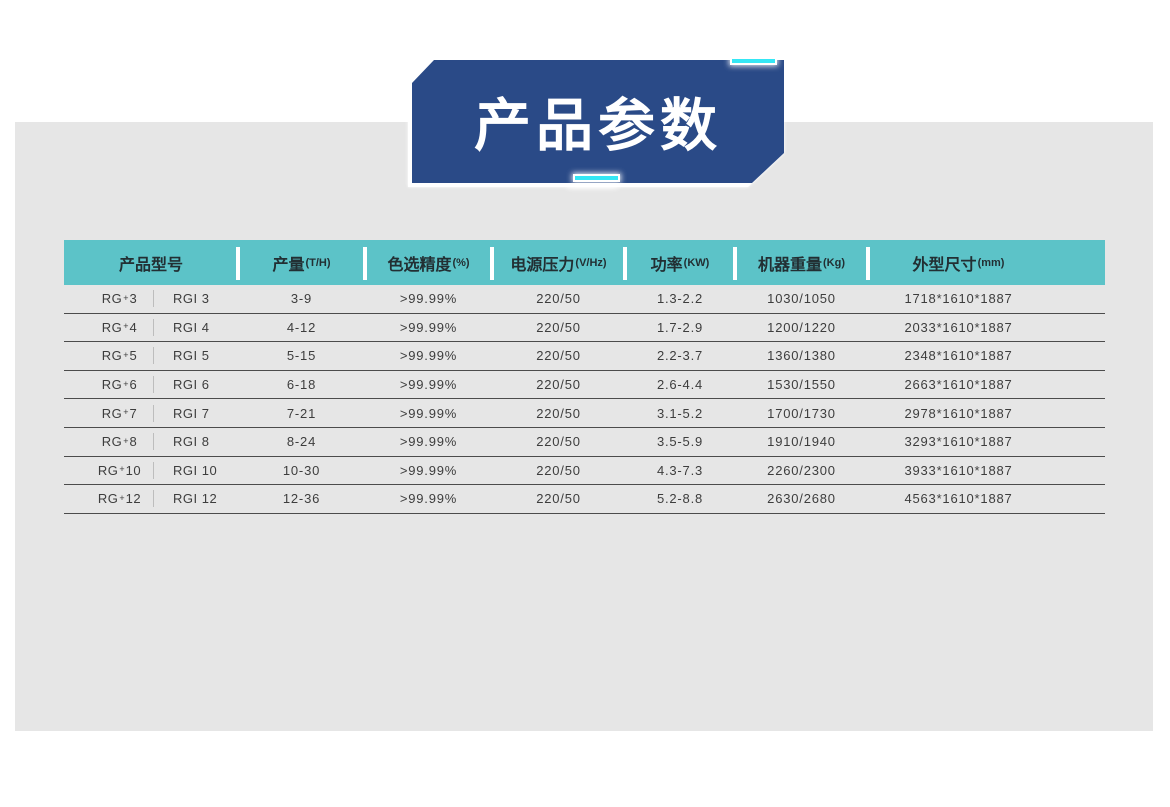 The image size is (1170, 807). I want to click on column-header-label: 产量, so click(288, 265).